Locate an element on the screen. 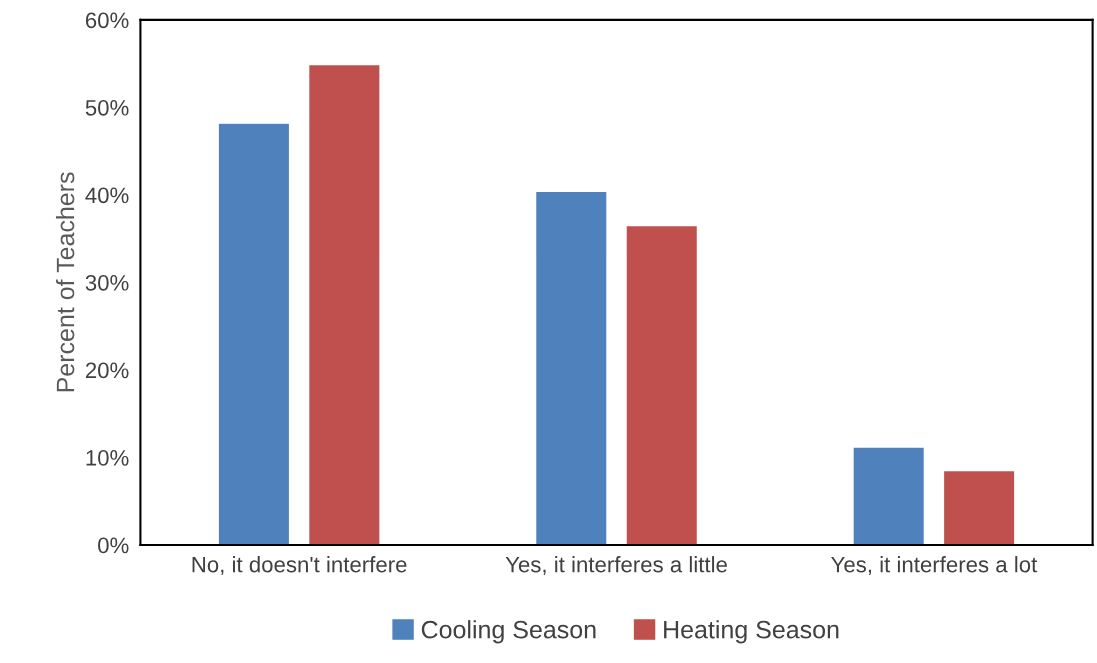 The height and width of the screenshot is (663, 1097). y-tick-label: 40% is located at coordinates (107, 195).